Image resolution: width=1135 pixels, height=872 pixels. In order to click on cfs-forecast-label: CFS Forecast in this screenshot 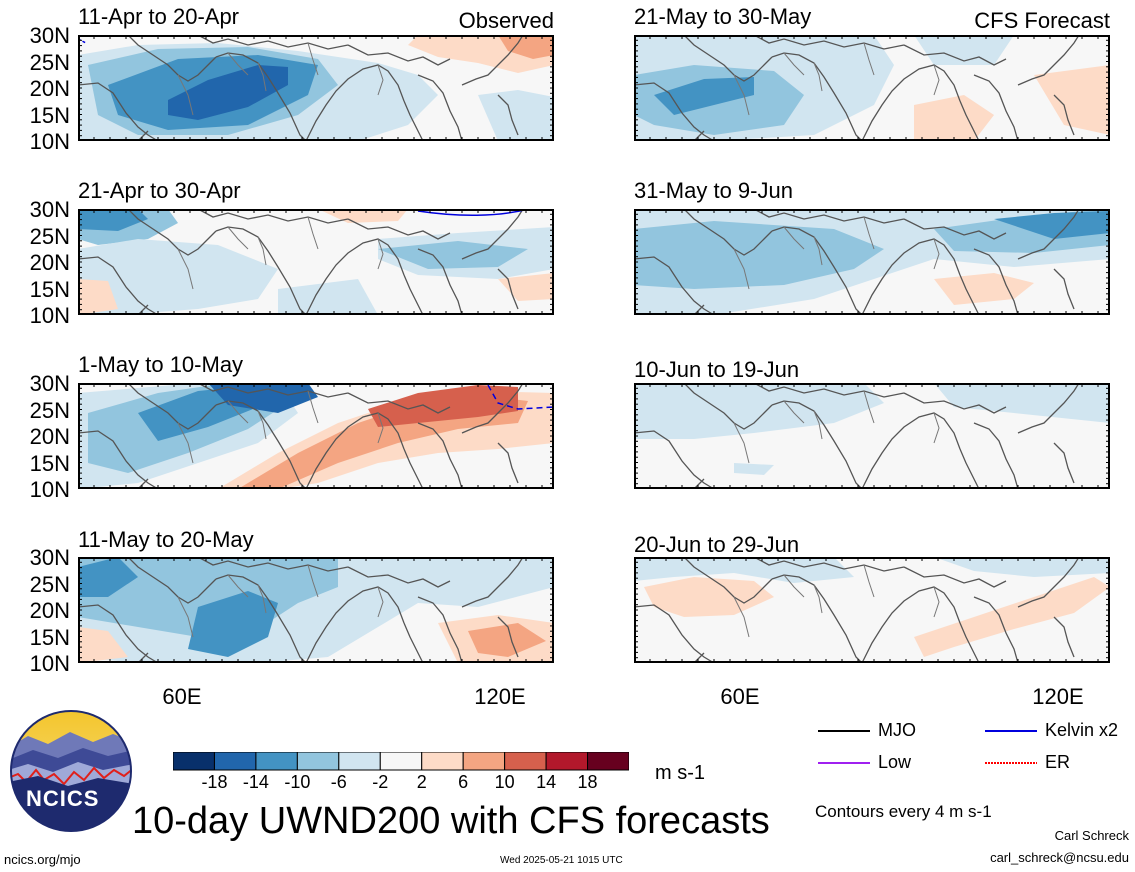, I will do `click(1042, 20)`.